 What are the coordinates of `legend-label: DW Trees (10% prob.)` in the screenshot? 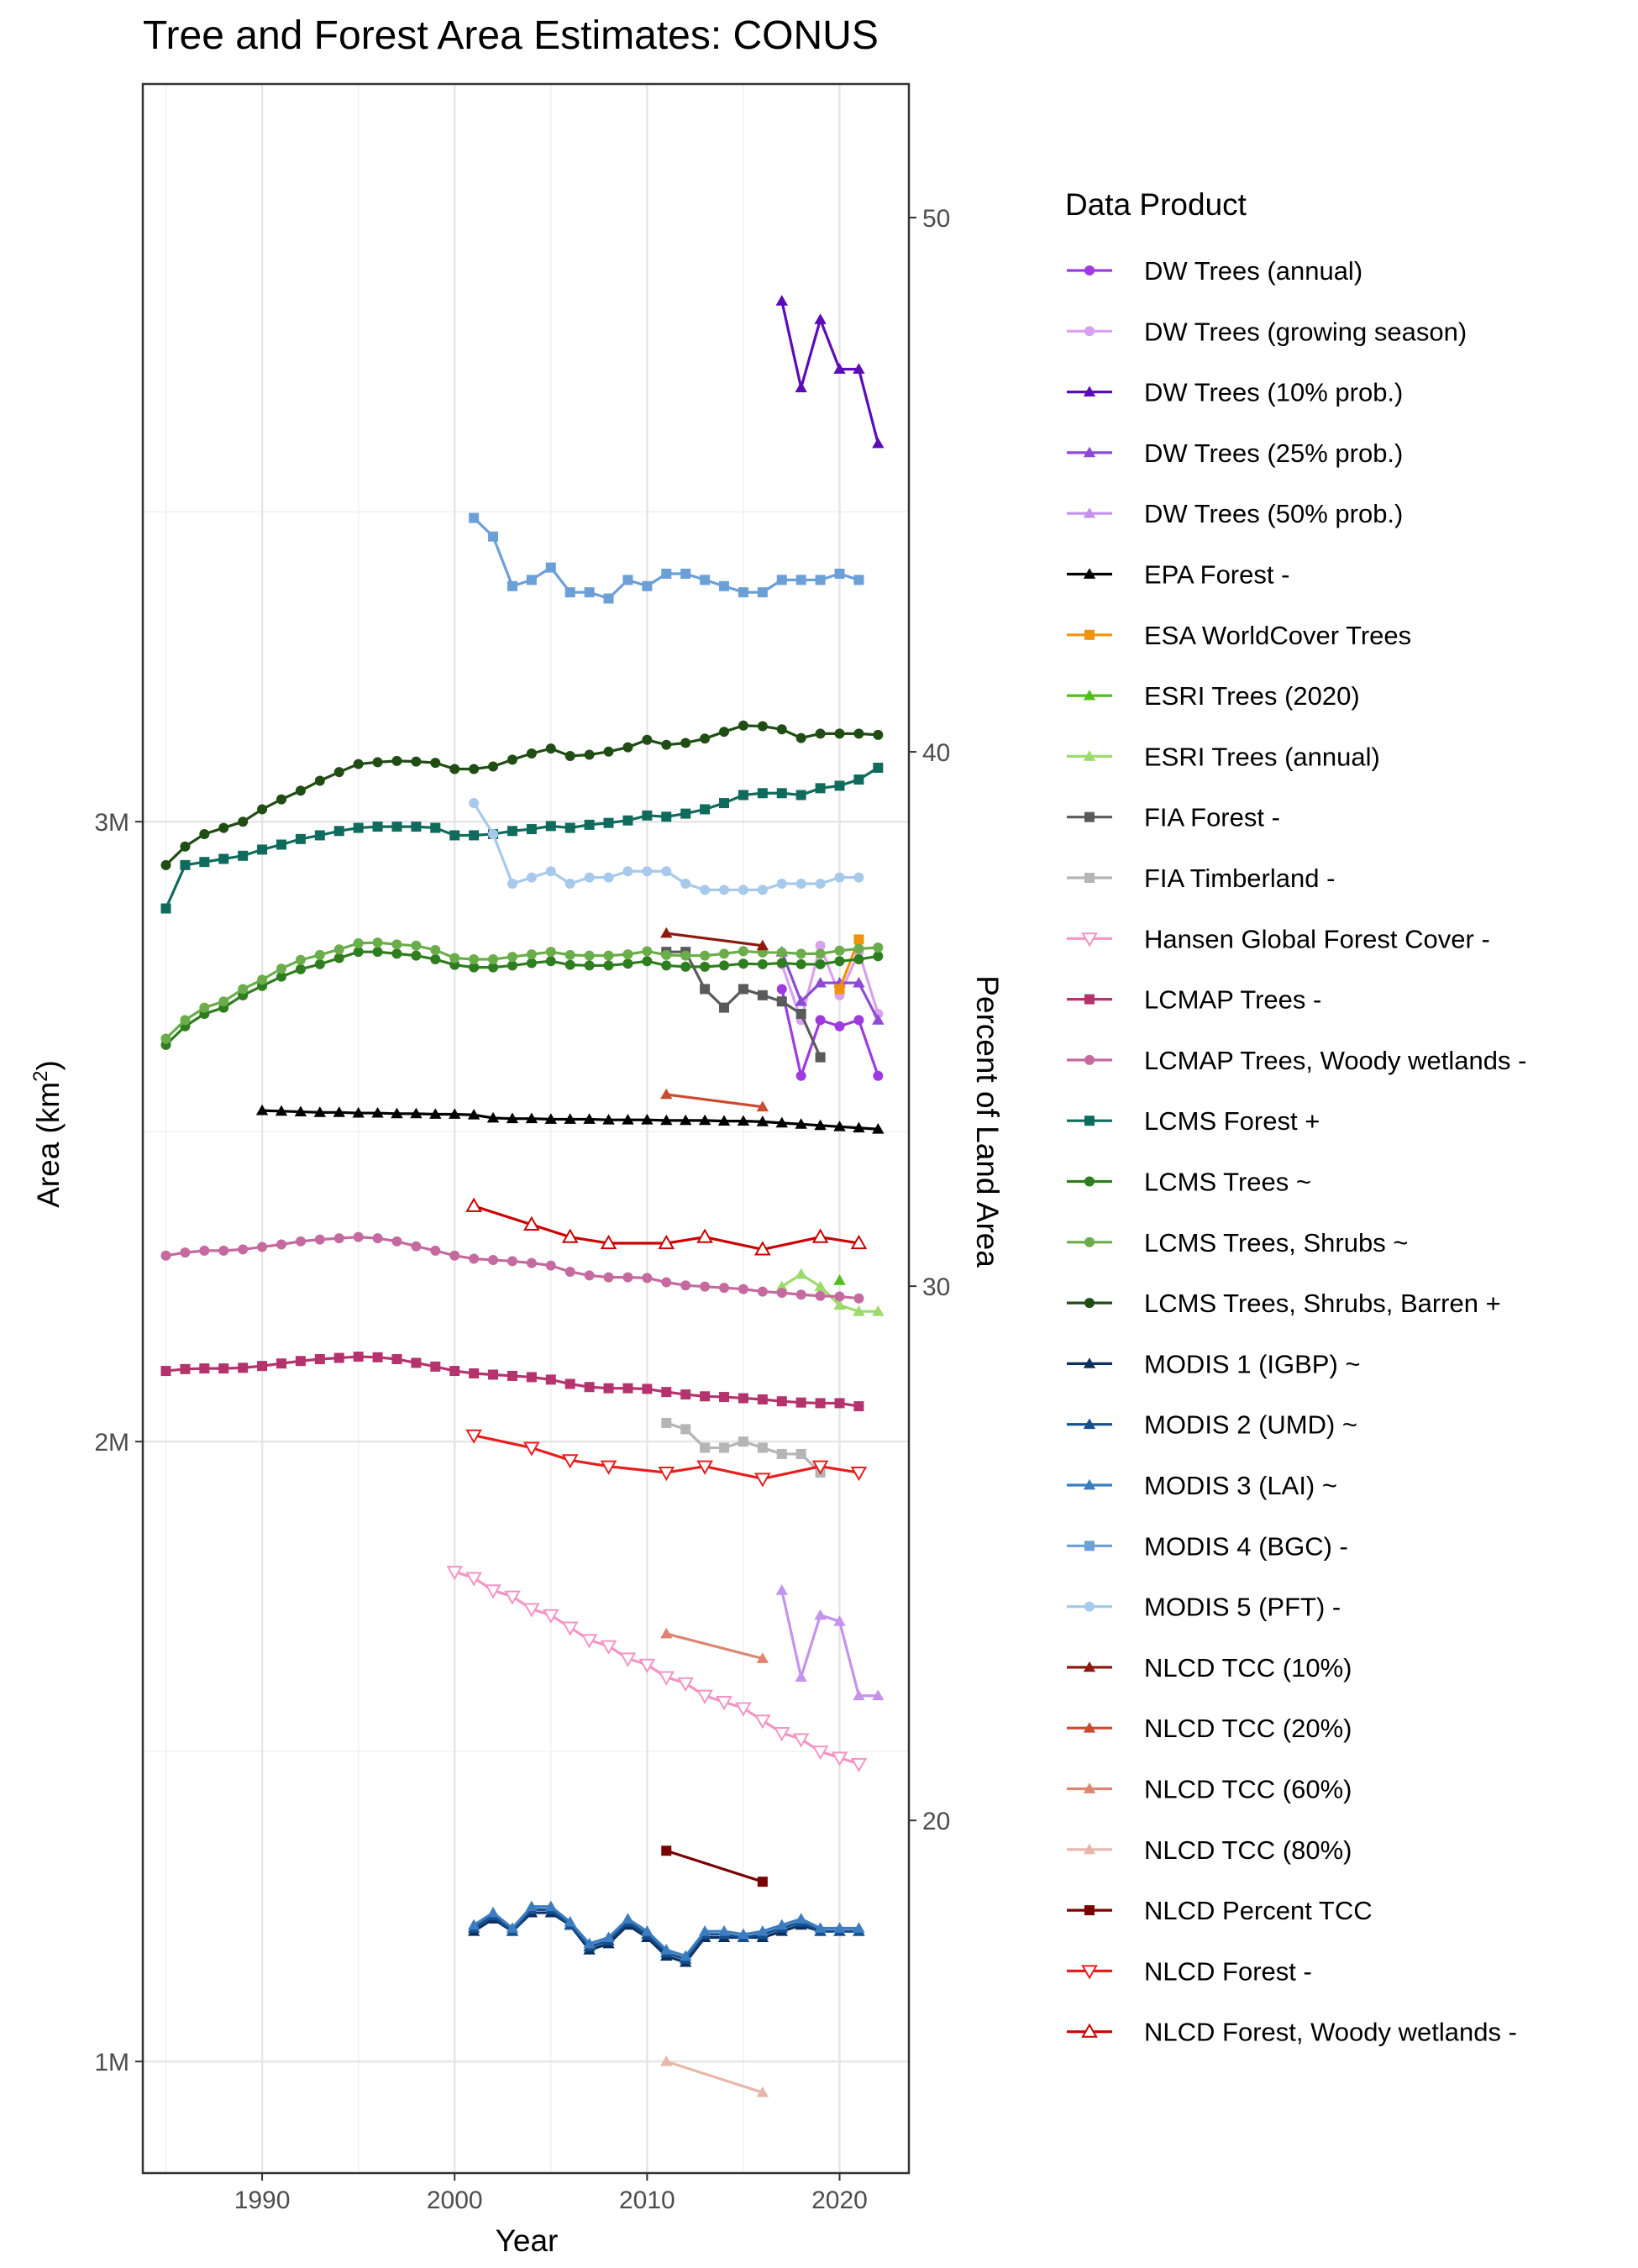 It's located at (1273, 392).